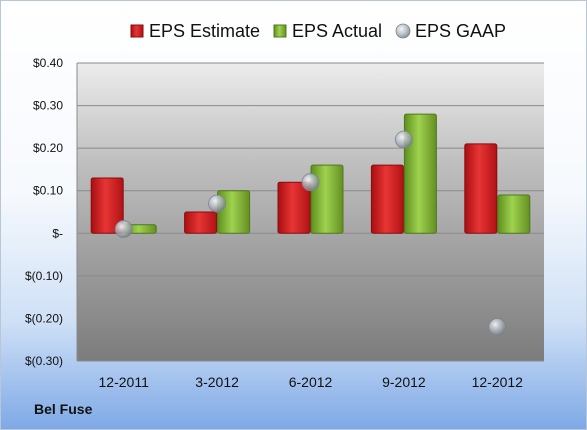 The height and width of the screenshot is (430, 587). Describe the element at coordinates (404, 382) in the screenshot. I see `x-category-label: 9-2012` at that location.